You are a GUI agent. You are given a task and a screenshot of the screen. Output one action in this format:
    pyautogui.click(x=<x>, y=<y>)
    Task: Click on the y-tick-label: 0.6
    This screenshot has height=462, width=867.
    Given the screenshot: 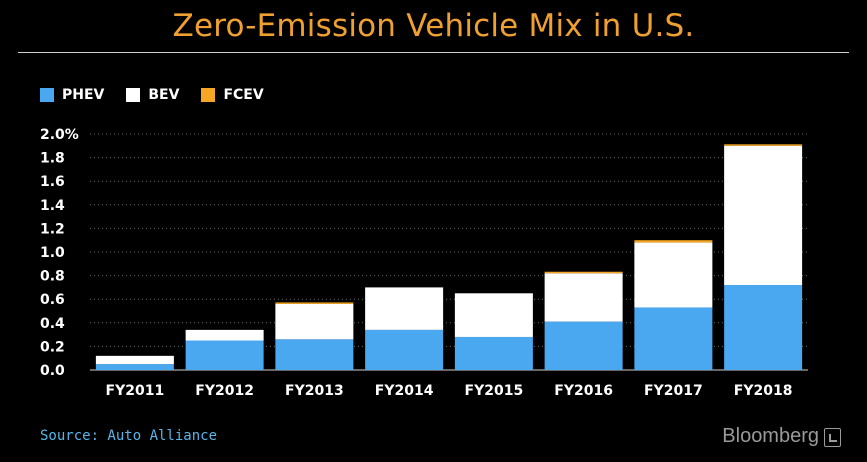 What is the action you would take?
    pyautogui.click(x=52, y=300)
    